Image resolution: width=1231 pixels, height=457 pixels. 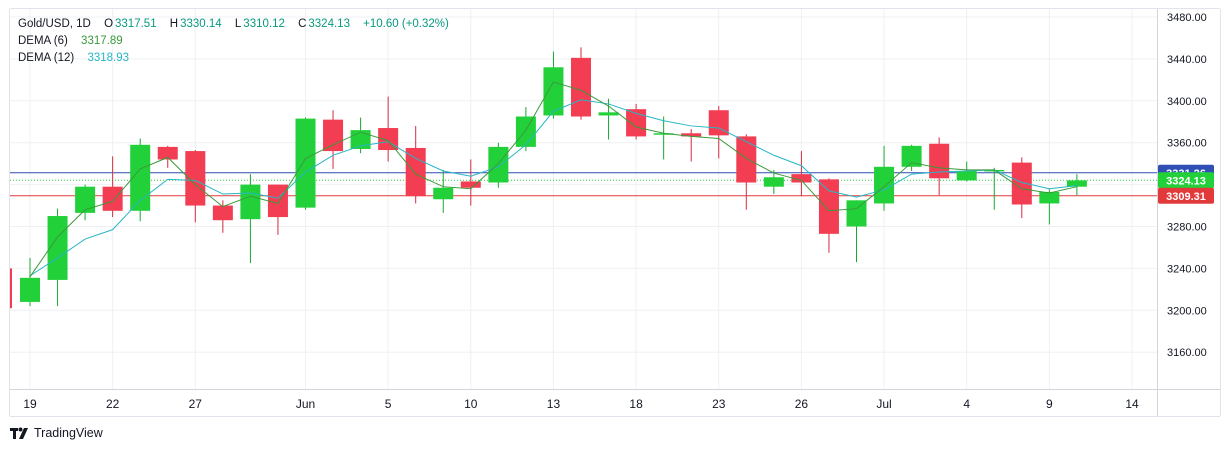 What do you see at coordinates (719, 404) in the screenshot?
I see `x-tick-label: 23` at bounding box center [719, 404].